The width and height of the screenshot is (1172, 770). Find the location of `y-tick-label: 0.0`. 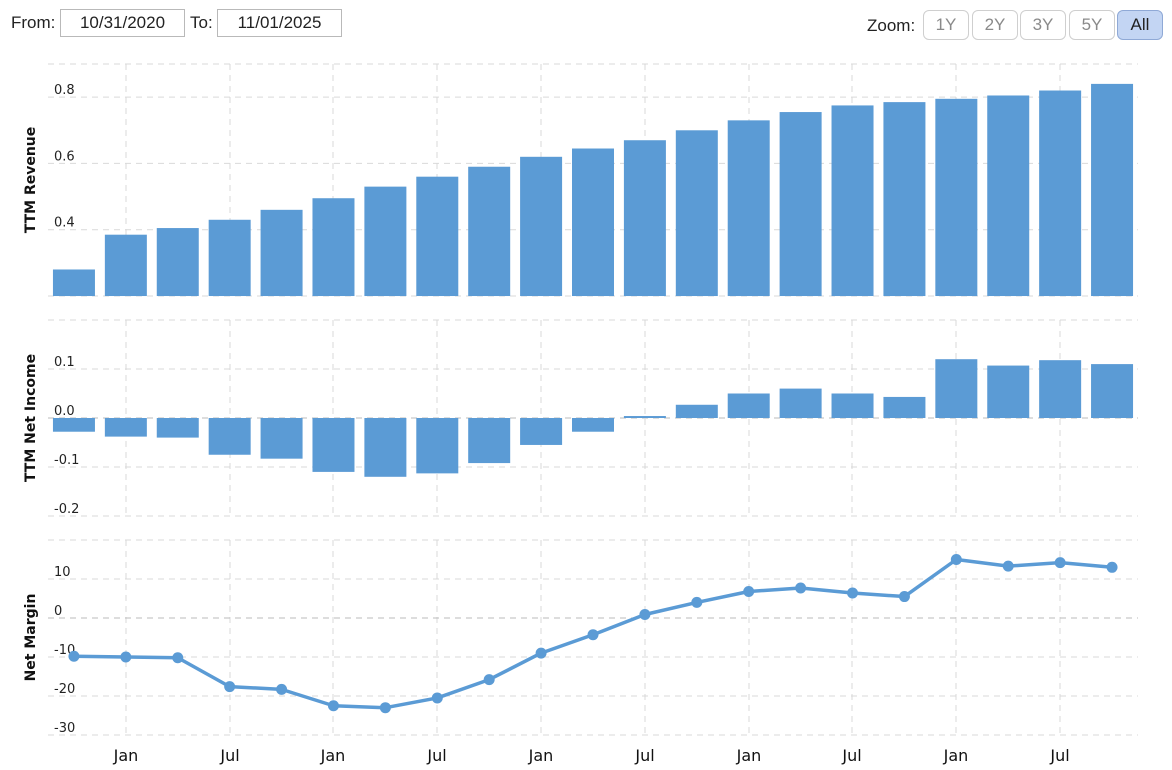

y-tick-label: 0.0 is located at coordinates (64, 411).